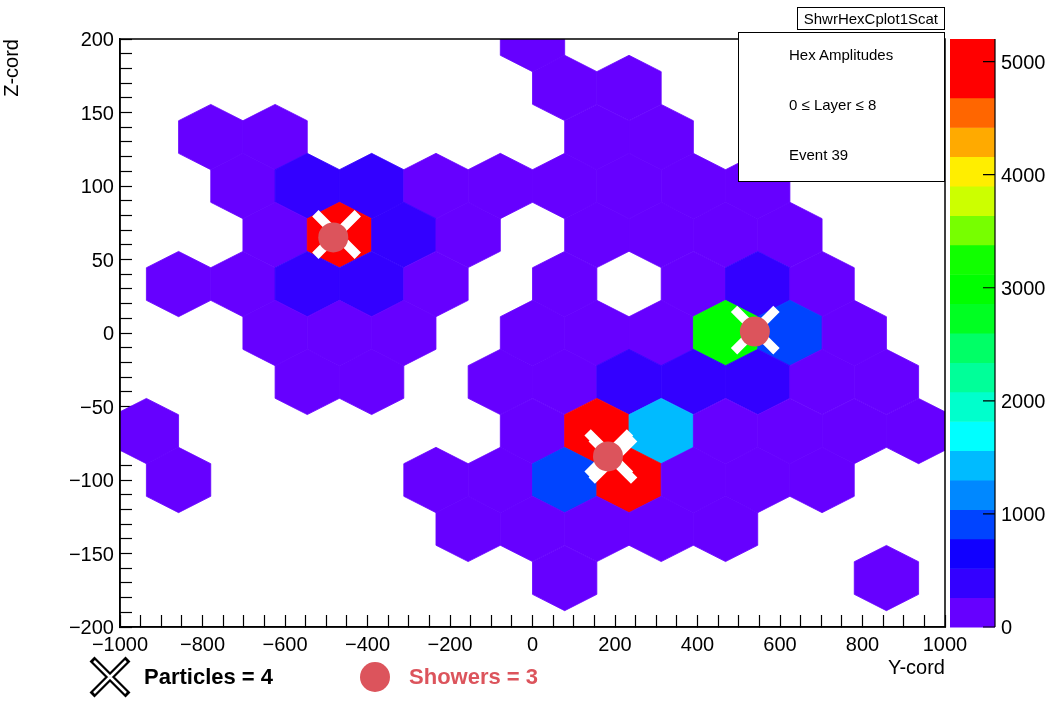 The image size is (1051, 702). What do you see at coordinates (91, 627) in the screenshot?
I see `y-tick-label: −200` at bounding box center [91, 627].